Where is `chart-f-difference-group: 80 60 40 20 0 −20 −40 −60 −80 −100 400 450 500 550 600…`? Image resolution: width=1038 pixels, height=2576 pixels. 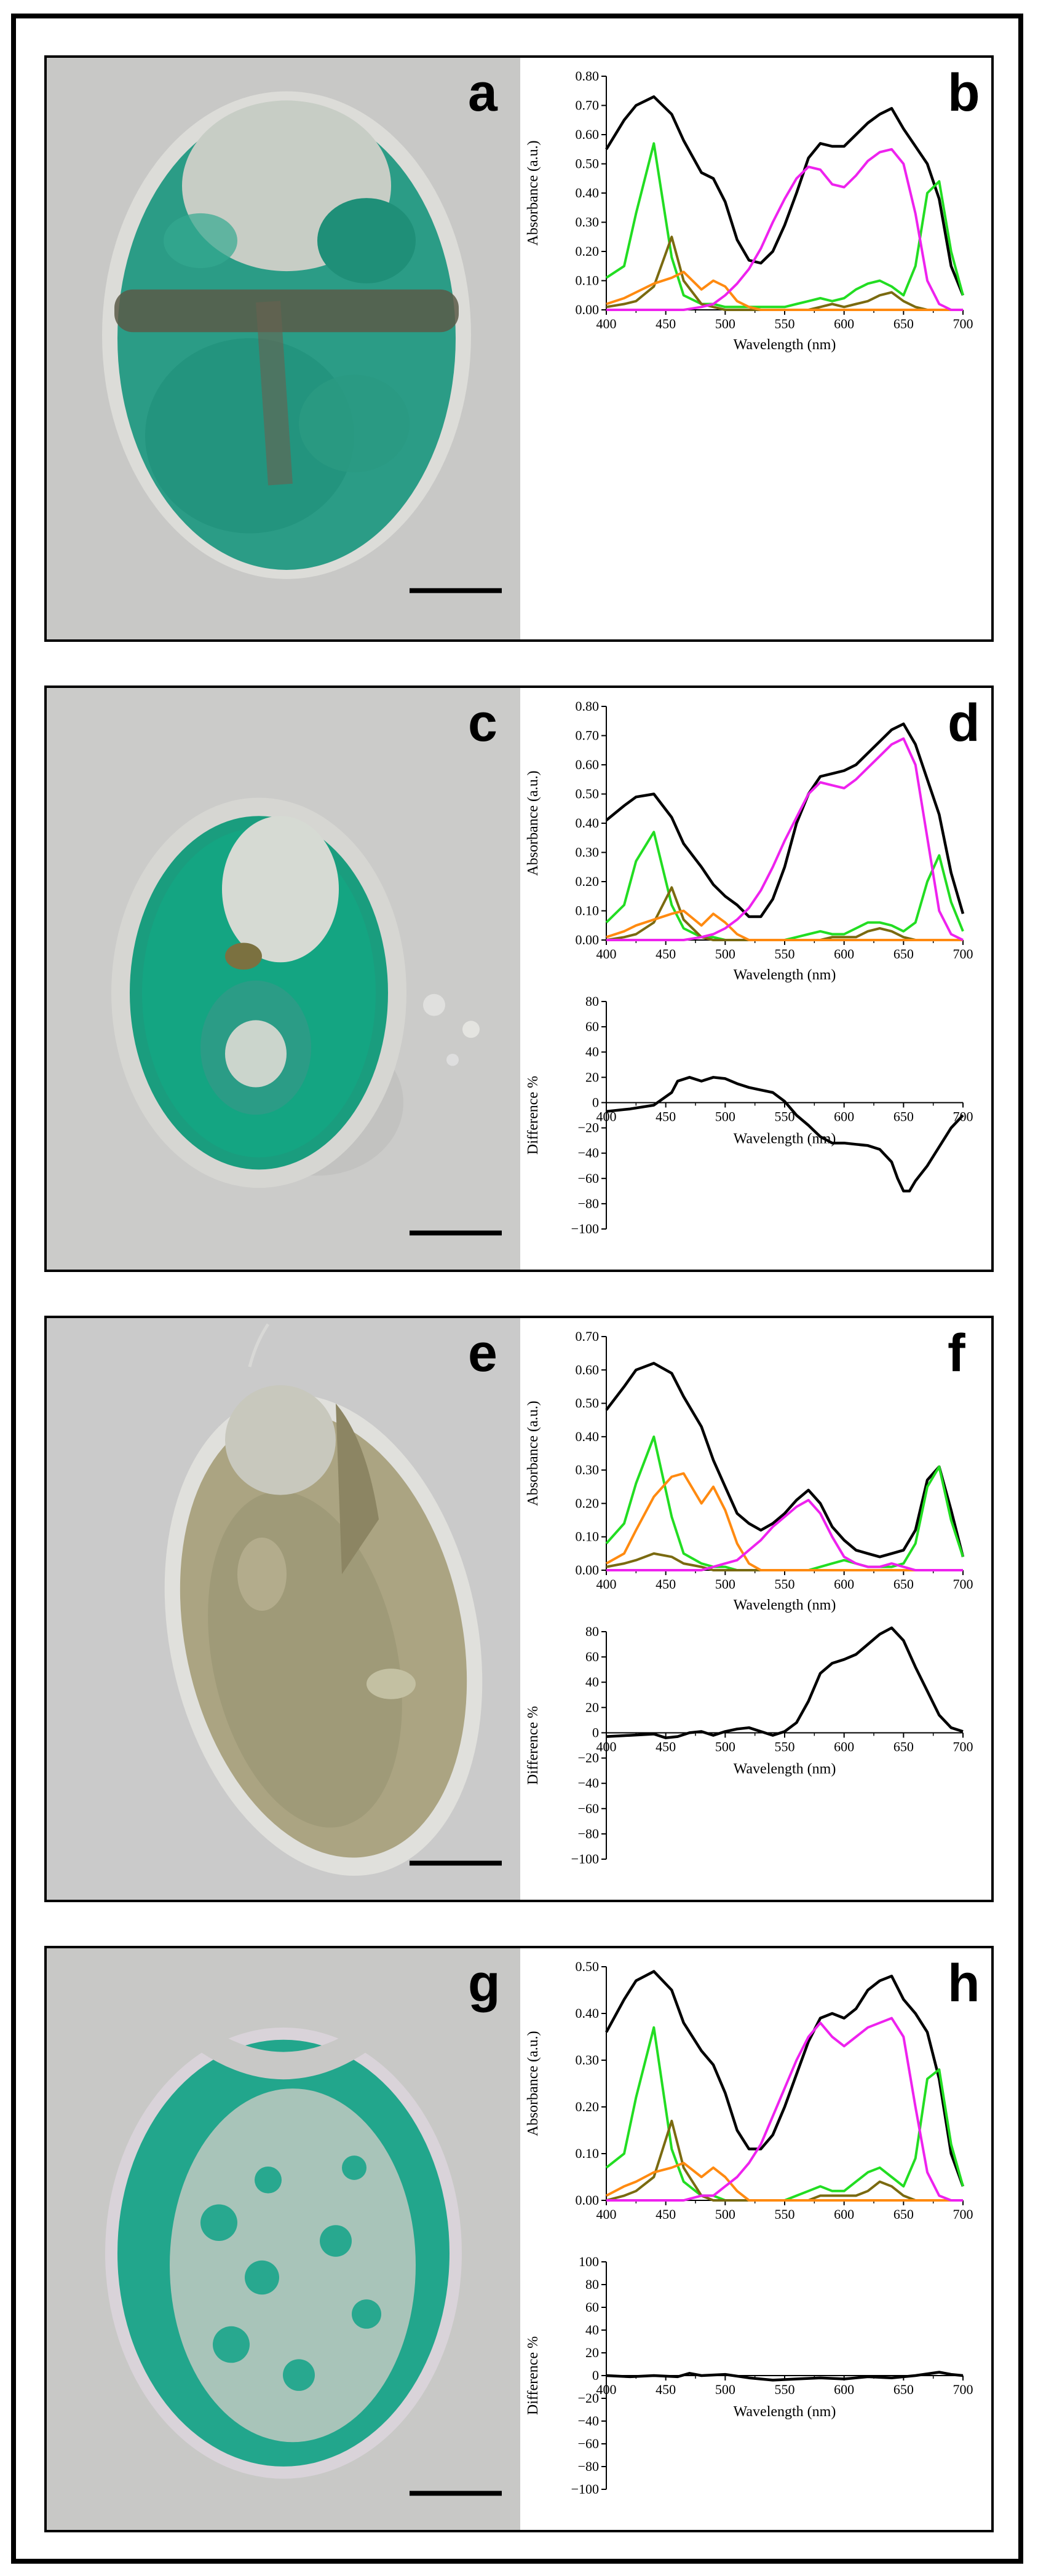
chart-f-difference-group: 80 60 40 20 0 −20 −40 −60 −80 −100 400 450 500 550 600… is located at coordinates (749, 1746).